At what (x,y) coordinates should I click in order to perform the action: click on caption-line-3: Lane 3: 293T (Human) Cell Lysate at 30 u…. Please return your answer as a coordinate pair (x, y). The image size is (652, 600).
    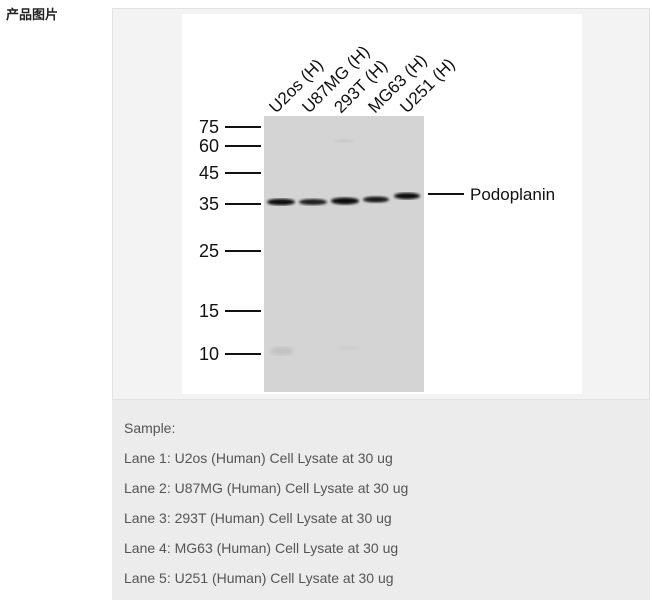
    Looking at the image, I should click on (258, 518).